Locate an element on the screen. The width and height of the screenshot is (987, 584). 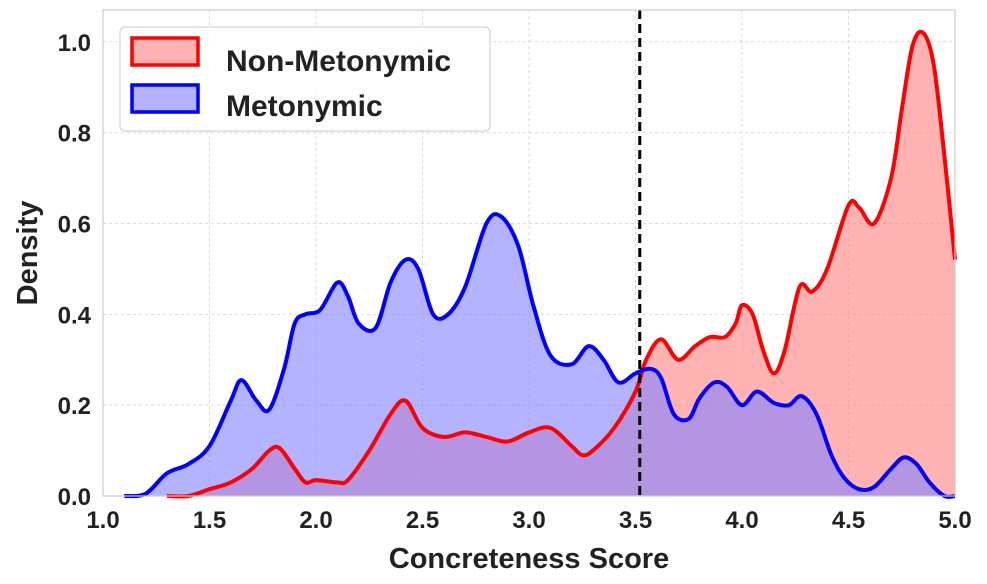
legend-label-non-metonymic: Non-Metonymic is located at coordinates (338, 61).